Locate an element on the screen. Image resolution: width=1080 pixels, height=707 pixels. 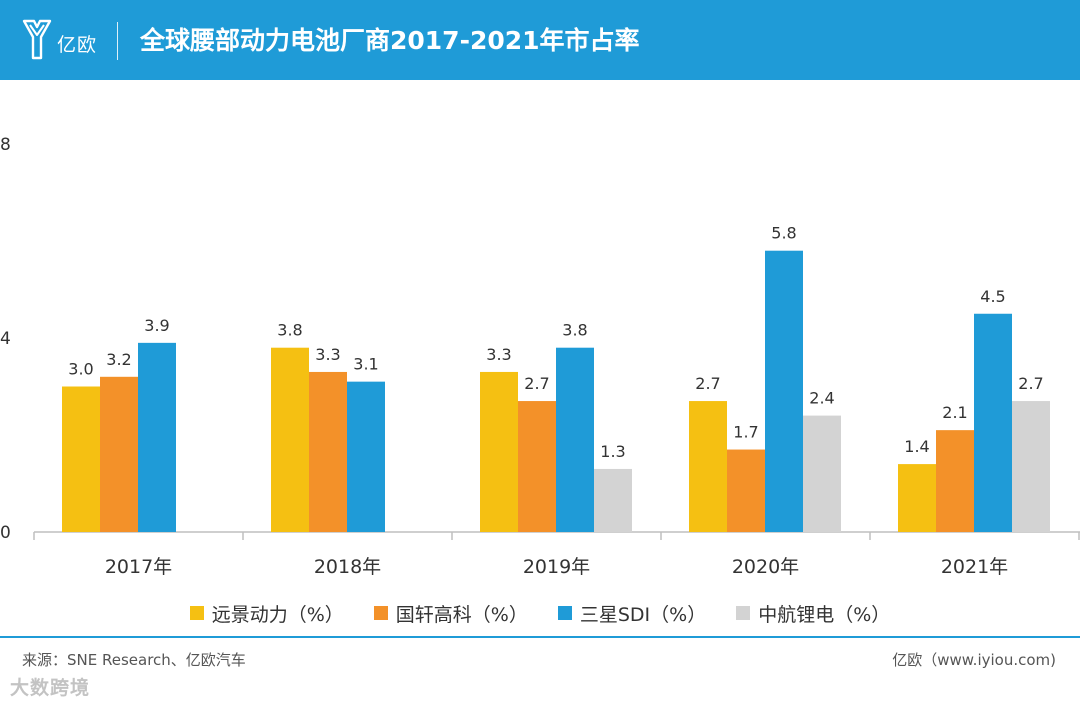
data-label: 3.2 is located at coordinates (118, 359).